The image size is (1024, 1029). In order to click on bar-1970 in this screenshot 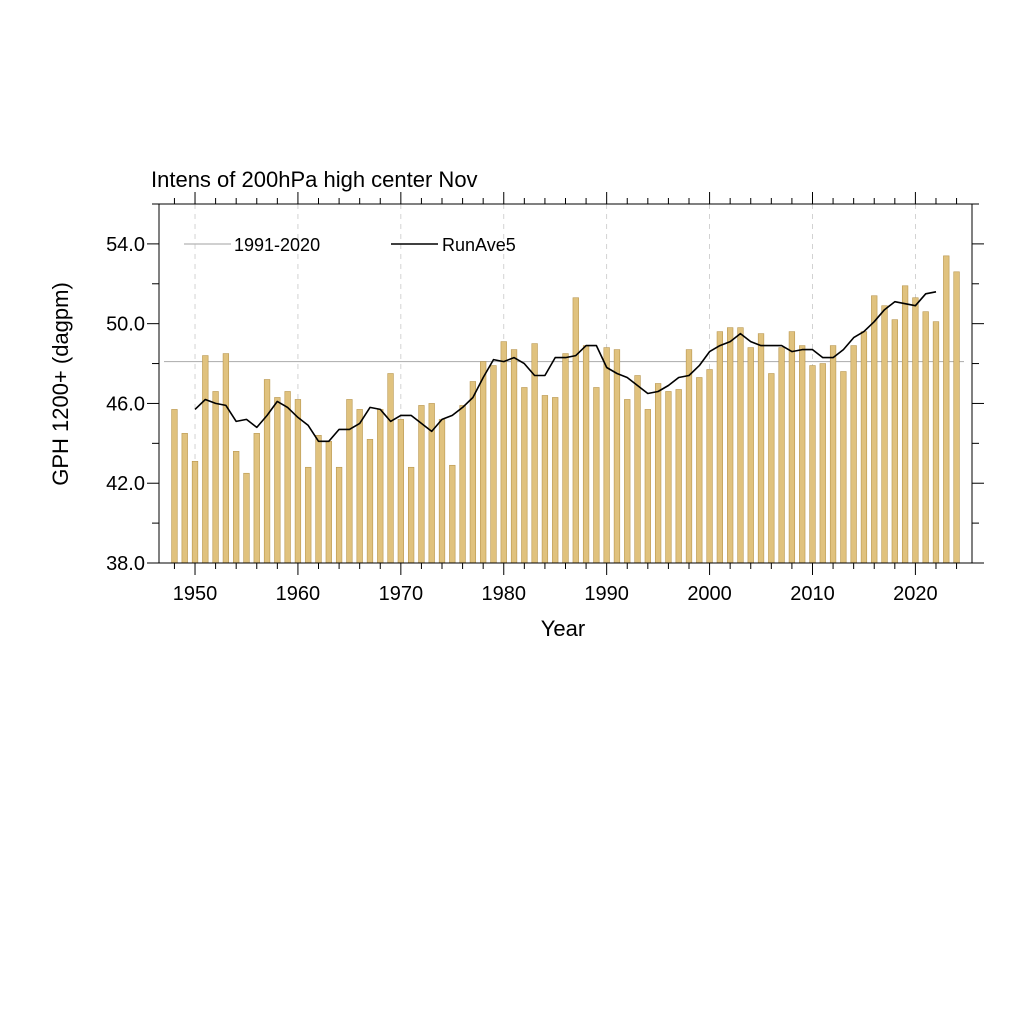, I will do `click(400, 491)`.